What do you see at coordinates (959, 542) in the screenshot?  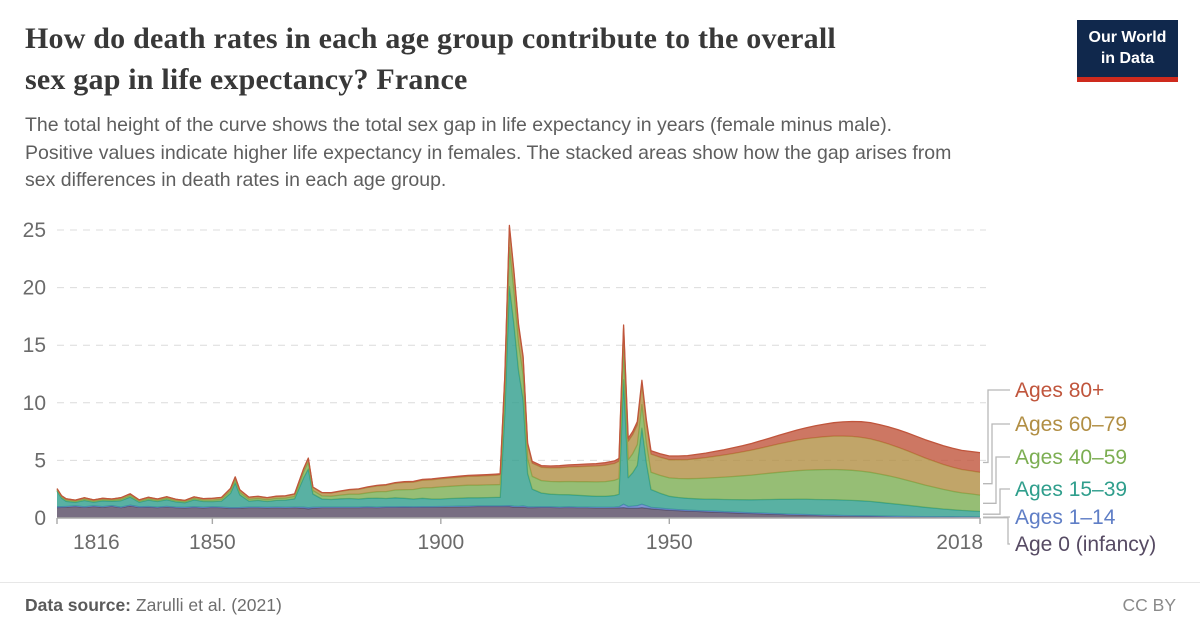 I see `x-tick-label-2018: 2018` at bounding box center [959, 542].